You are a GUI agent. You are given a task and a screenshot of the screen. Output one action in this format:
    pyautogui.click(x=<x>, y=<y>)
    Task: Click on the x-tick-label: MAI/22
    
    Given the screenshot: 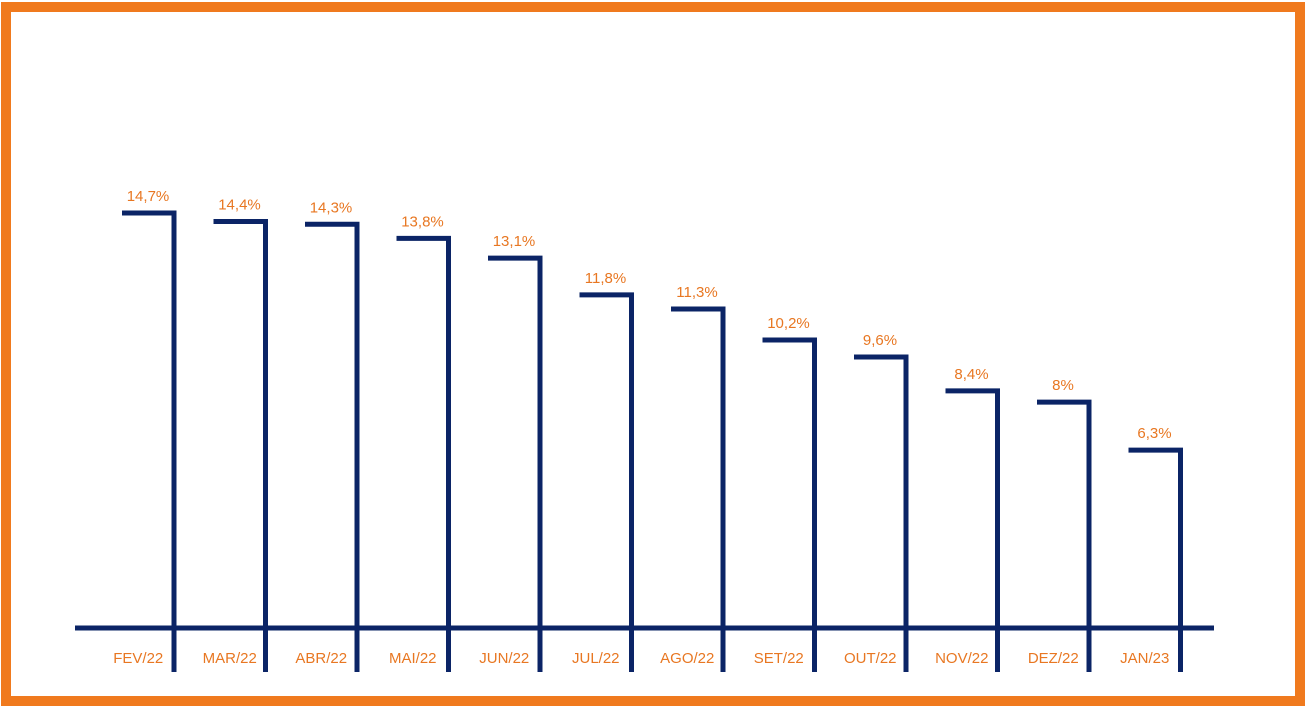 What is the action you would take?
    pyautogui.click(x=413, y=658)
    